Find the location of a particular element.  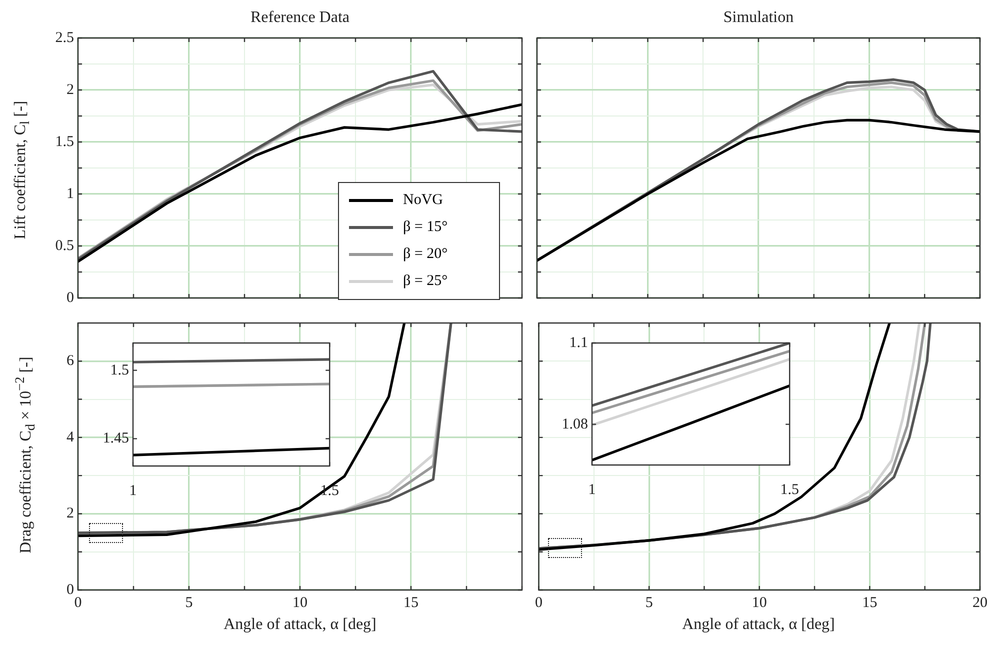

y-tick-label: 4 is located at coordinates (70, 437).